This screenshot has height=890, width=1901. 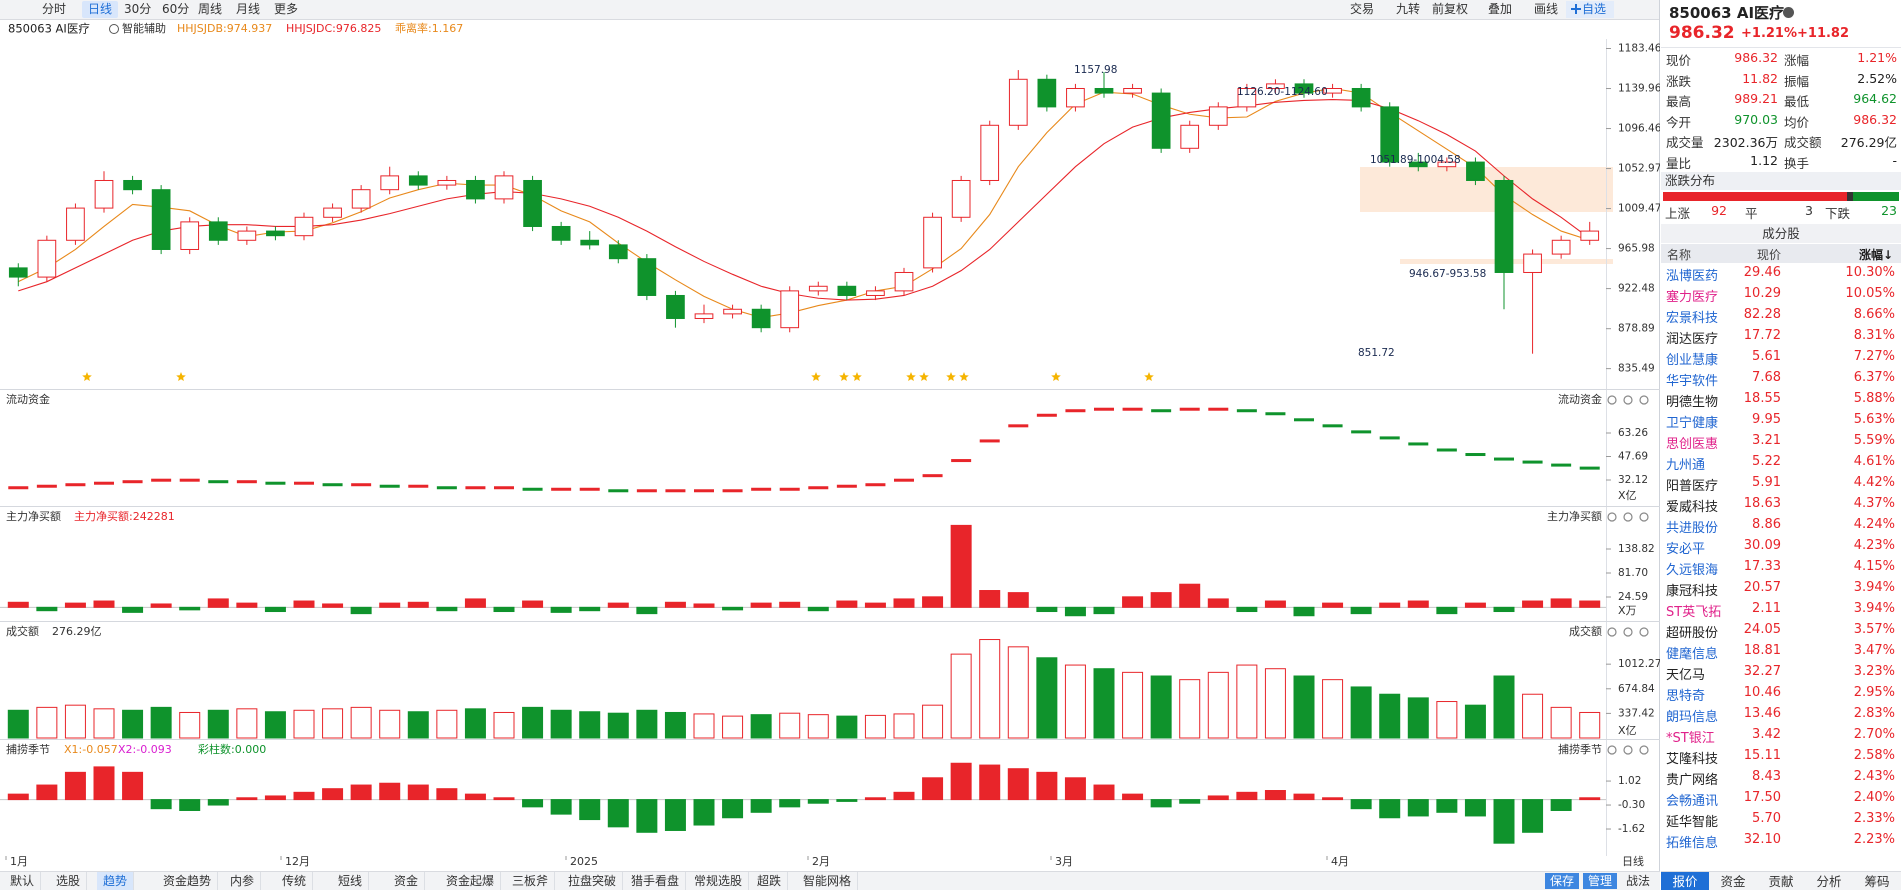 I want to click on stock-name: 卫宁健康, so click(x=1692, y=423).